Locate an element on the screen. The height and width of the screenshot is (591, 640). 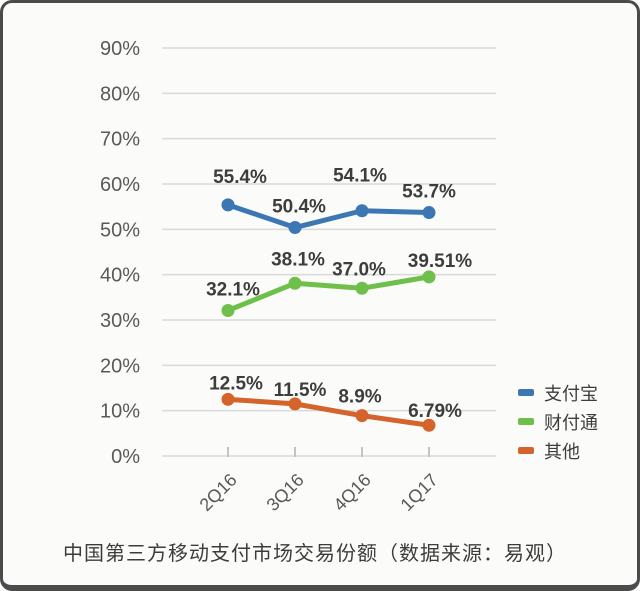
series-其他: 12.5% 11.5% 8.9% 6.79% is located at coordinates (335, 402).